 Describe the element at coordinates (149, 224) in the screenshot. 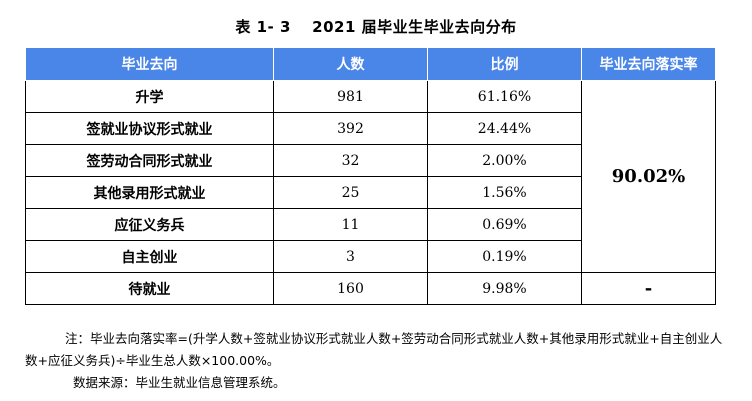

I see `row-category: 应征义务兵` at that location.